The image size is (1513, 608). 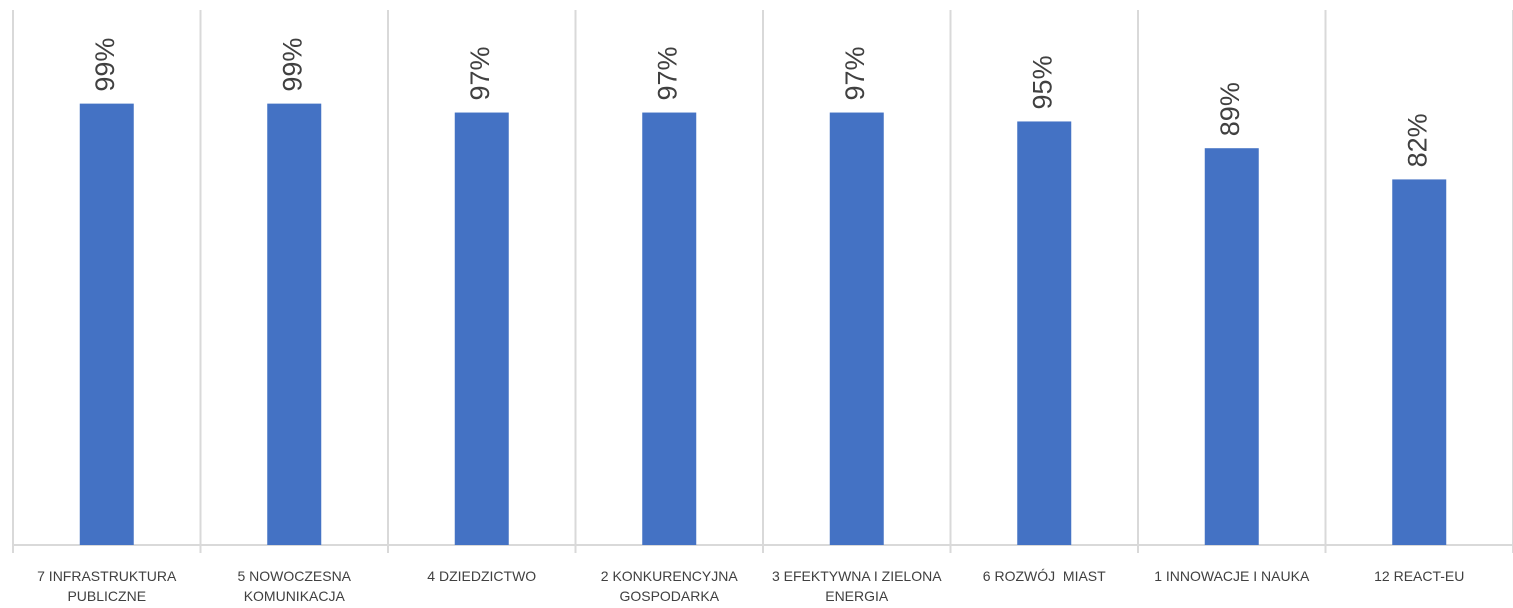 I want to click on data-label: 89%, so click(x=1230, y=109).